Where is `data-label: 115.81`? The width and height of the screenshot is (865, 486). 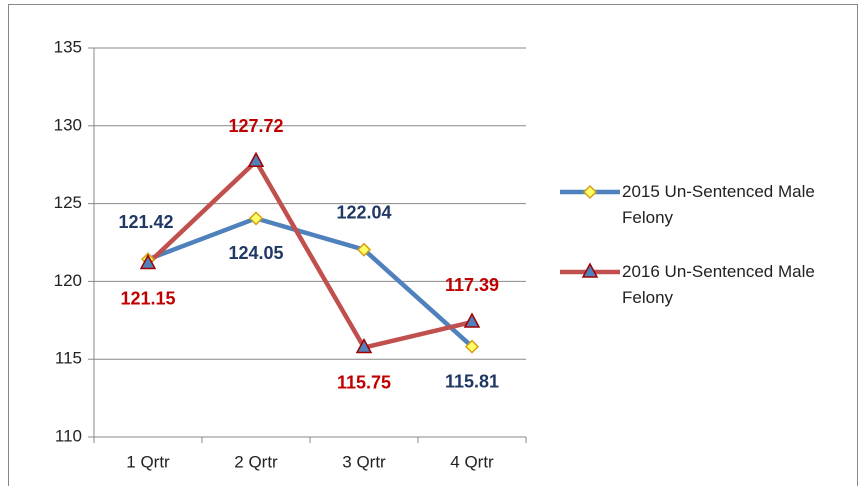 data-label: 115.81 is located at coordinates (472, 381).